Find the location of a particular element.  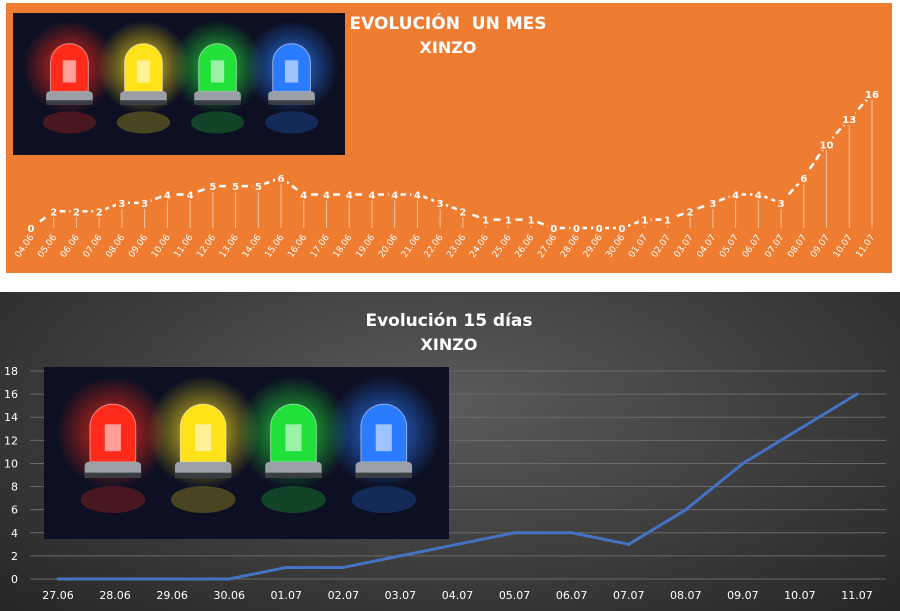

x-tick-label: 07.06 is located at coordinates (93, 246).